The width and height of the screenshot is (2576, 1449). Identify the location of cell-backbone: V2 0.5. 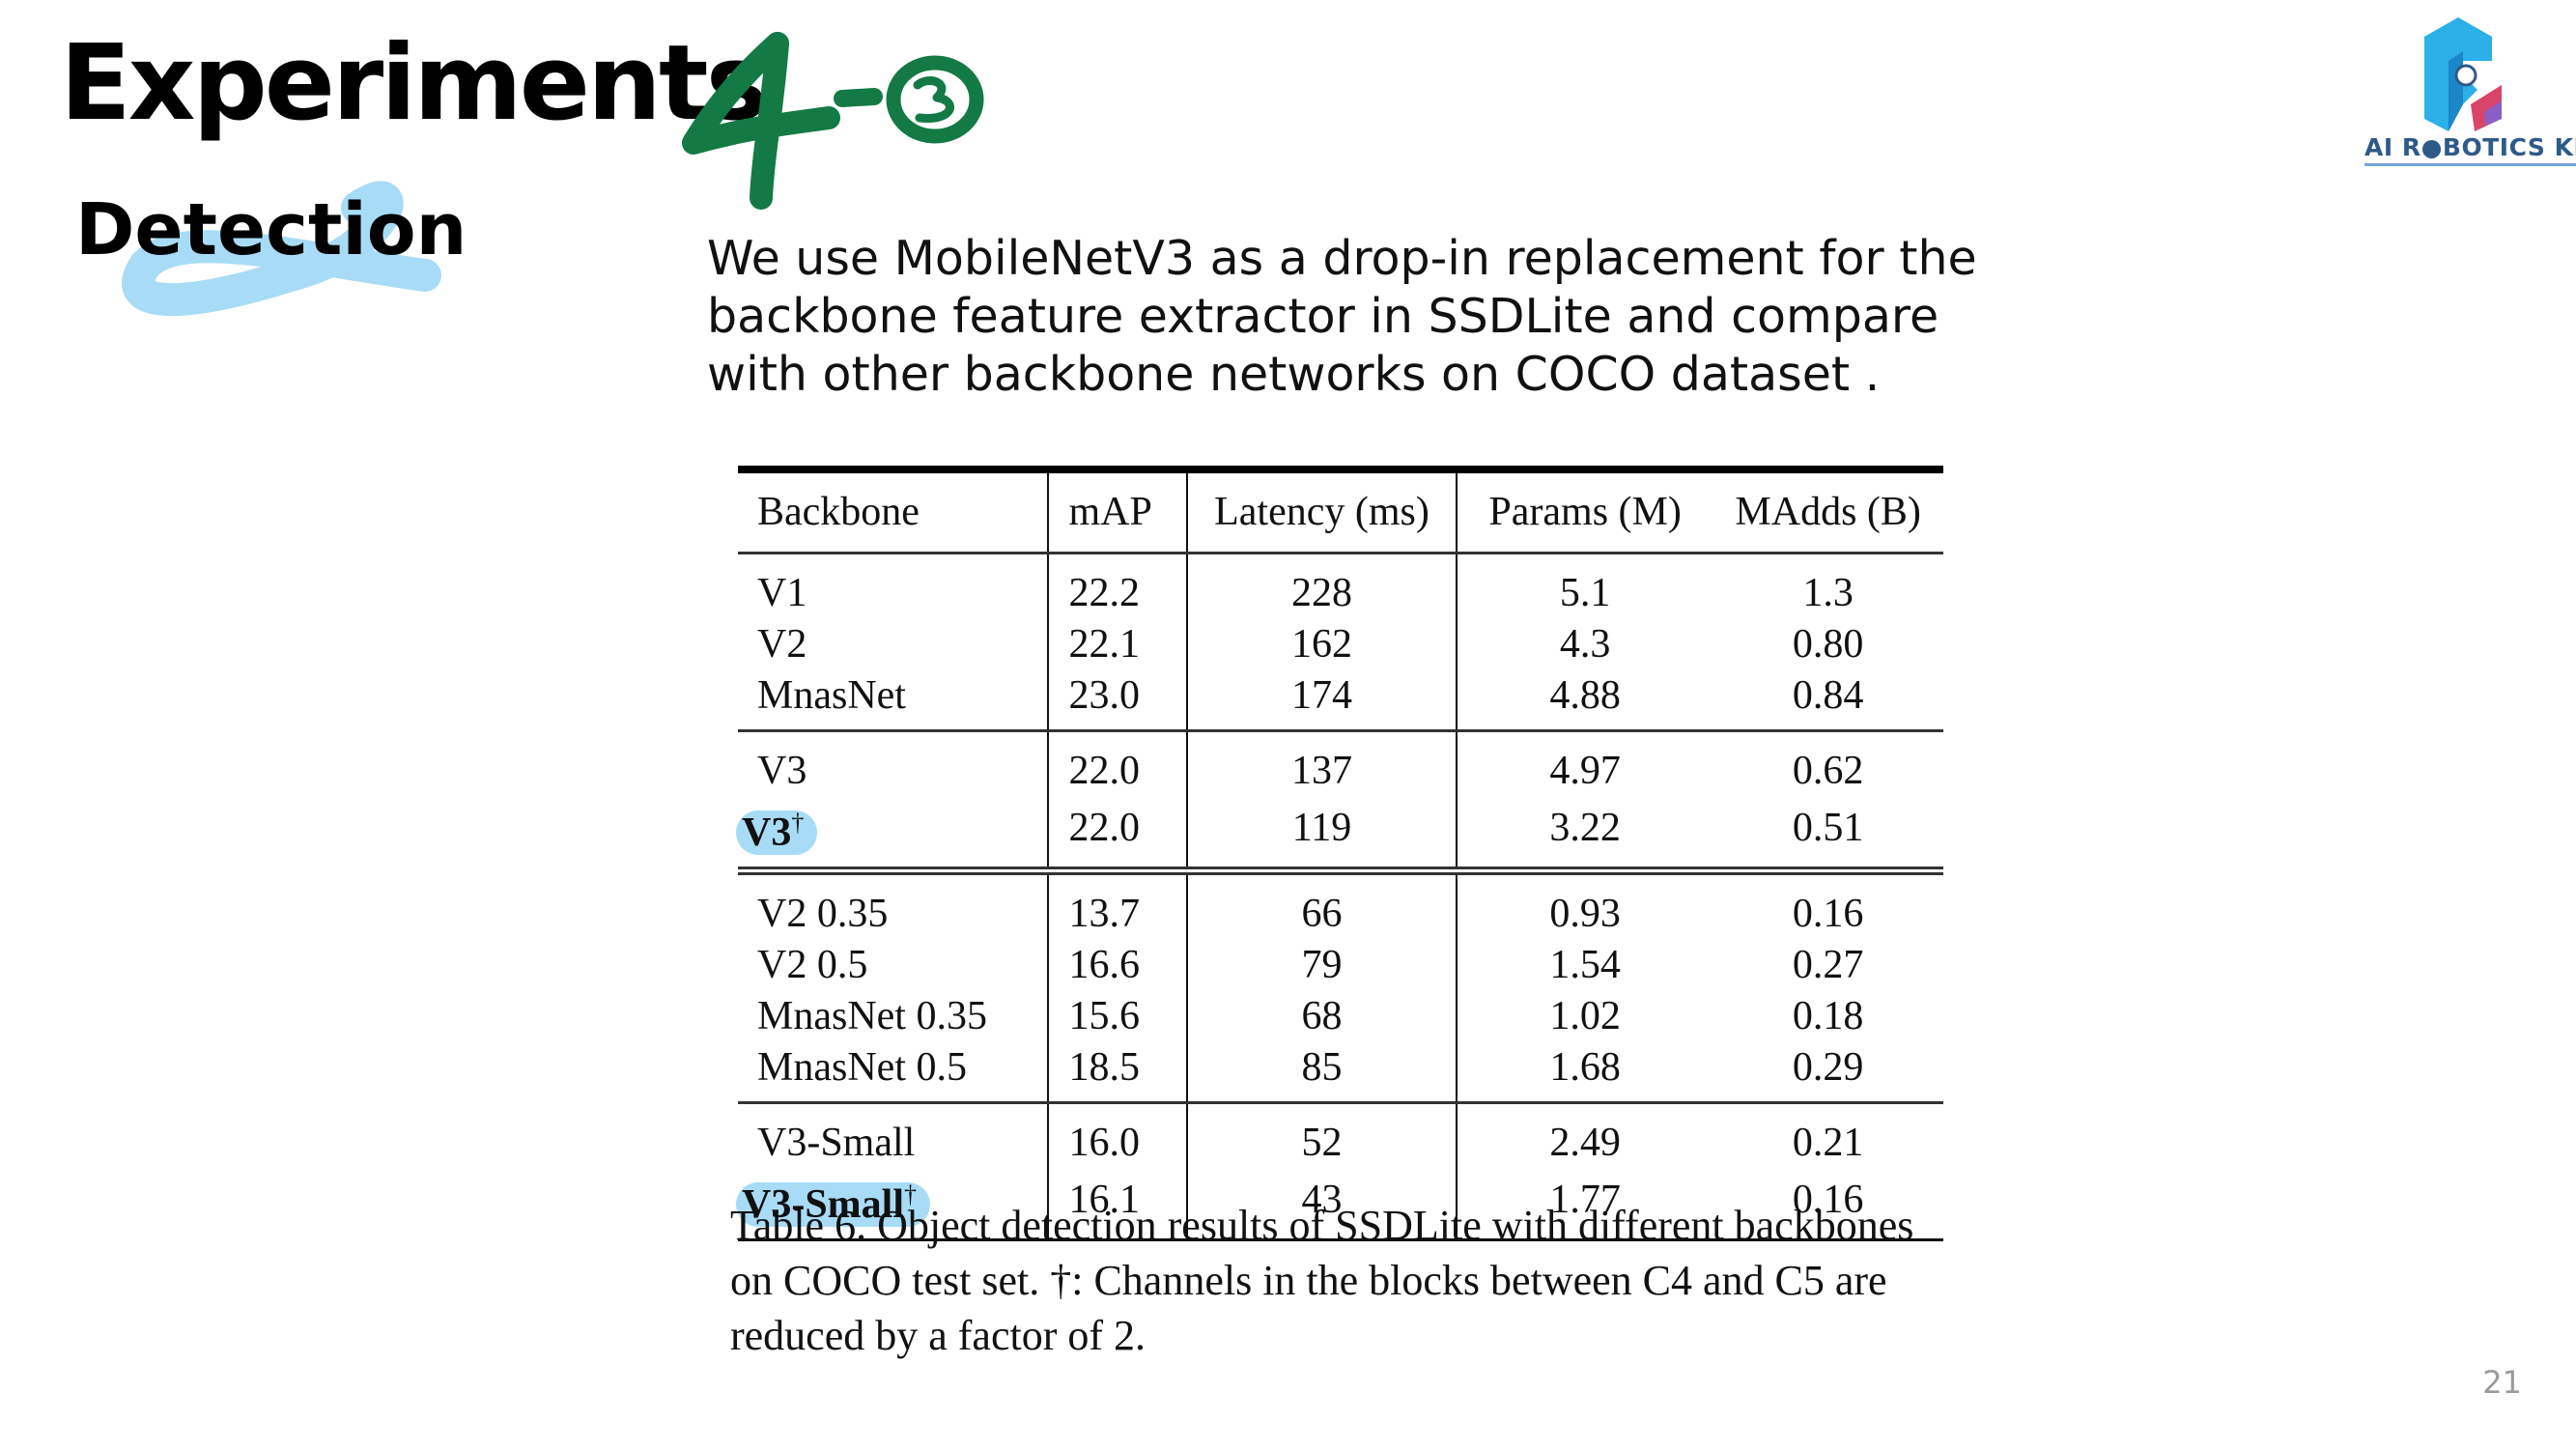
(812, 965).